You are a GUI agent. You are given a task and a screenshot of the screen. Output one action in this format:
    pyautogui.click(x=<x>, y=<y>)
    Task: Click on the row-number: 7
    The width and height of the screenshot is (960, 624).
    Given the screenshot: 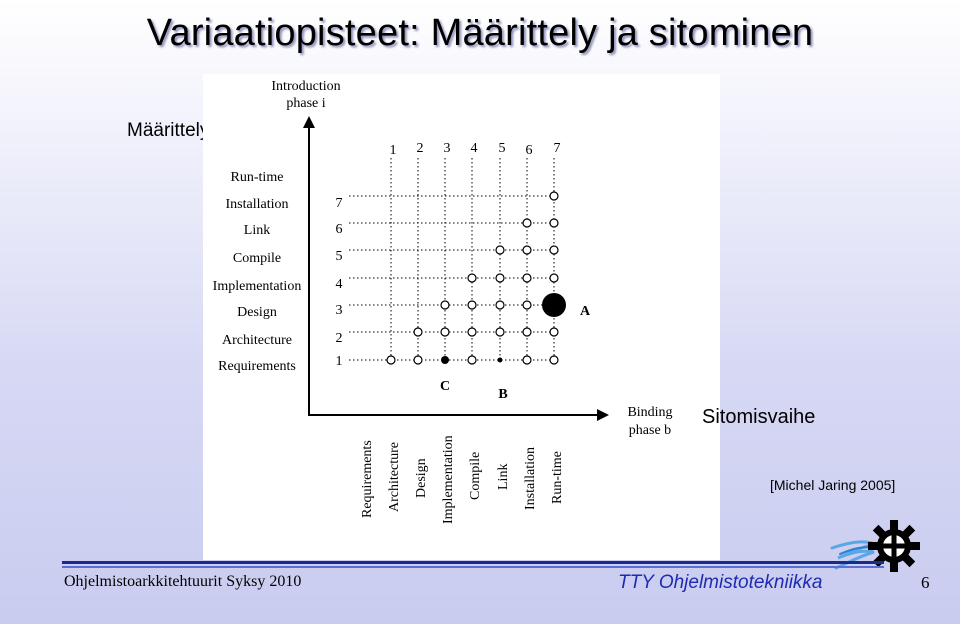 What is the action you would take?
    pyautogui.click(x=339, y=203)
    